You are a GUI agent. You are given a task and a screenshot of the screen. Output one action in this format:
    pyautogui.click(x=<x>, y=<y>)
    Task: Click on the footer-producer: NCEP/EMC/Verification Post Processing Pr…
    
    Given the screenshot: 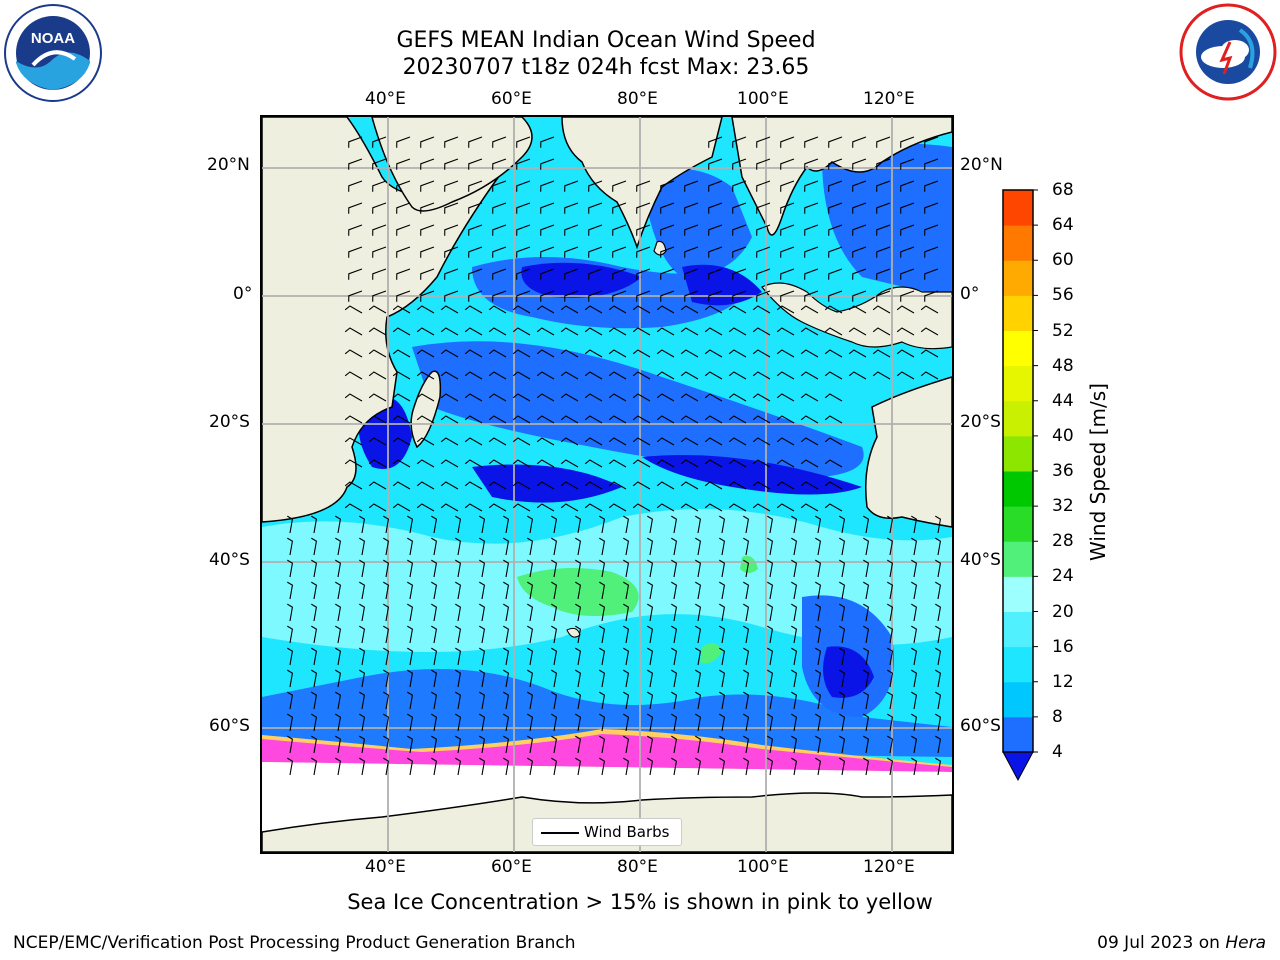 What is the action you would take?
    pyautogui.click(x=294, y=943)
    